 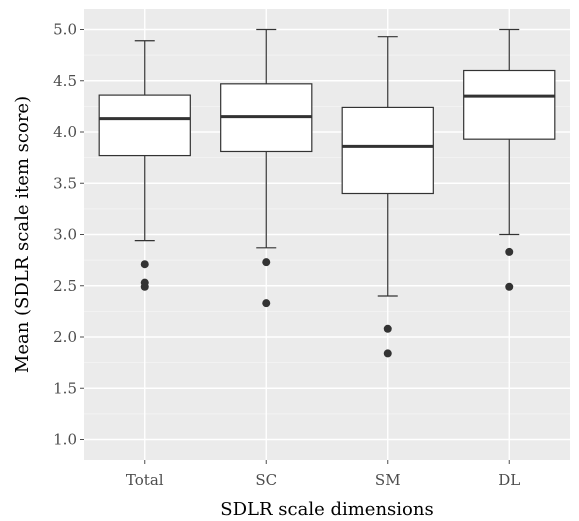 What do you see at coordinates (22, 234) in the screenshot?
I see `y-axis-title: Mean (SDLR scale item score)` at bounding box center [22, 234].